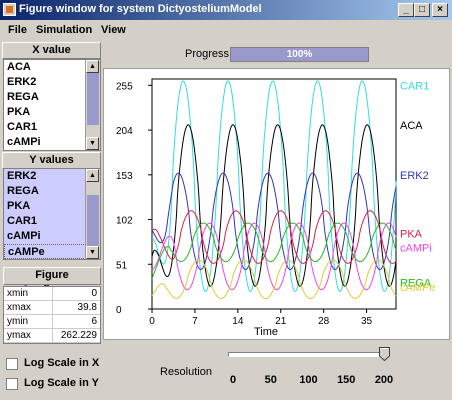  I want to click on y-list-scrollbar: ▲ ▼, so click(92, 214).